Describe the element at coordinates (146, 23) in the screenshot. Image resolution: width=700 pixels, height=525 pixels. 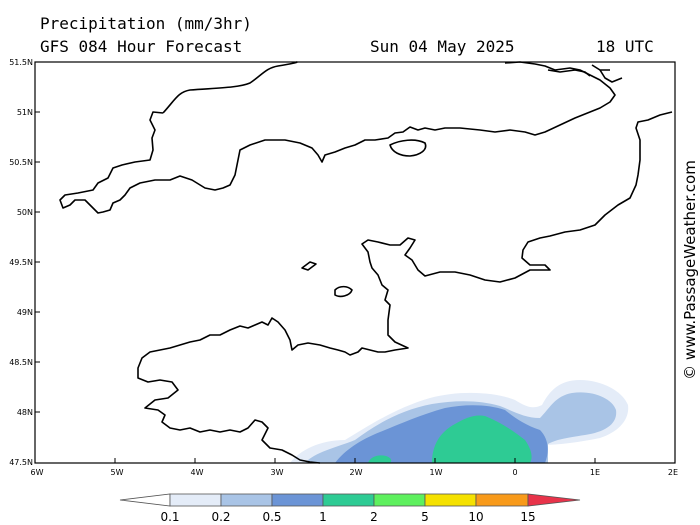
I see `map-title: Precipitation (mm/3hr)` at that location.